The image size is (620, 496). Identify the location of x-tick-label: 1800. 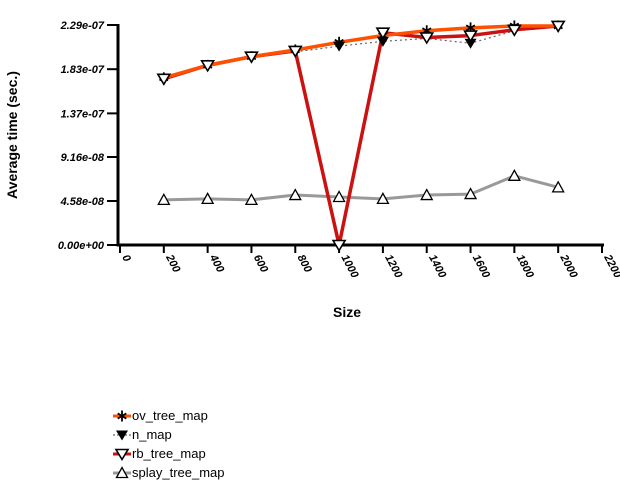
(525, 267).